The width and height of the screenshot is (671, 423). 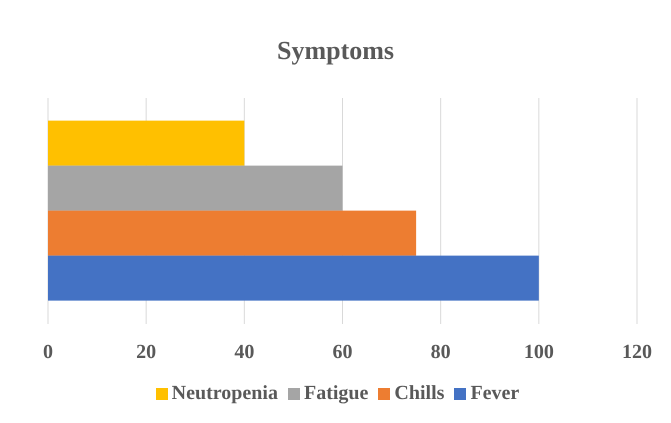 What do you see at coordinates (244, 352) in the screenshot?
I see `x-tick-label: 40` at bounding box center [244, 352].